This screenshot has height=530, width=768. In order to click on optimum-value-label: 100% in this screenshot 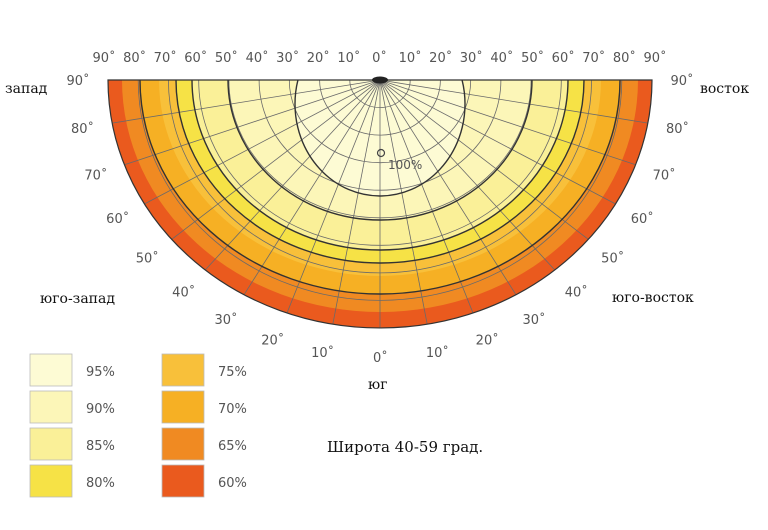, I will do `click(405, 165)`.